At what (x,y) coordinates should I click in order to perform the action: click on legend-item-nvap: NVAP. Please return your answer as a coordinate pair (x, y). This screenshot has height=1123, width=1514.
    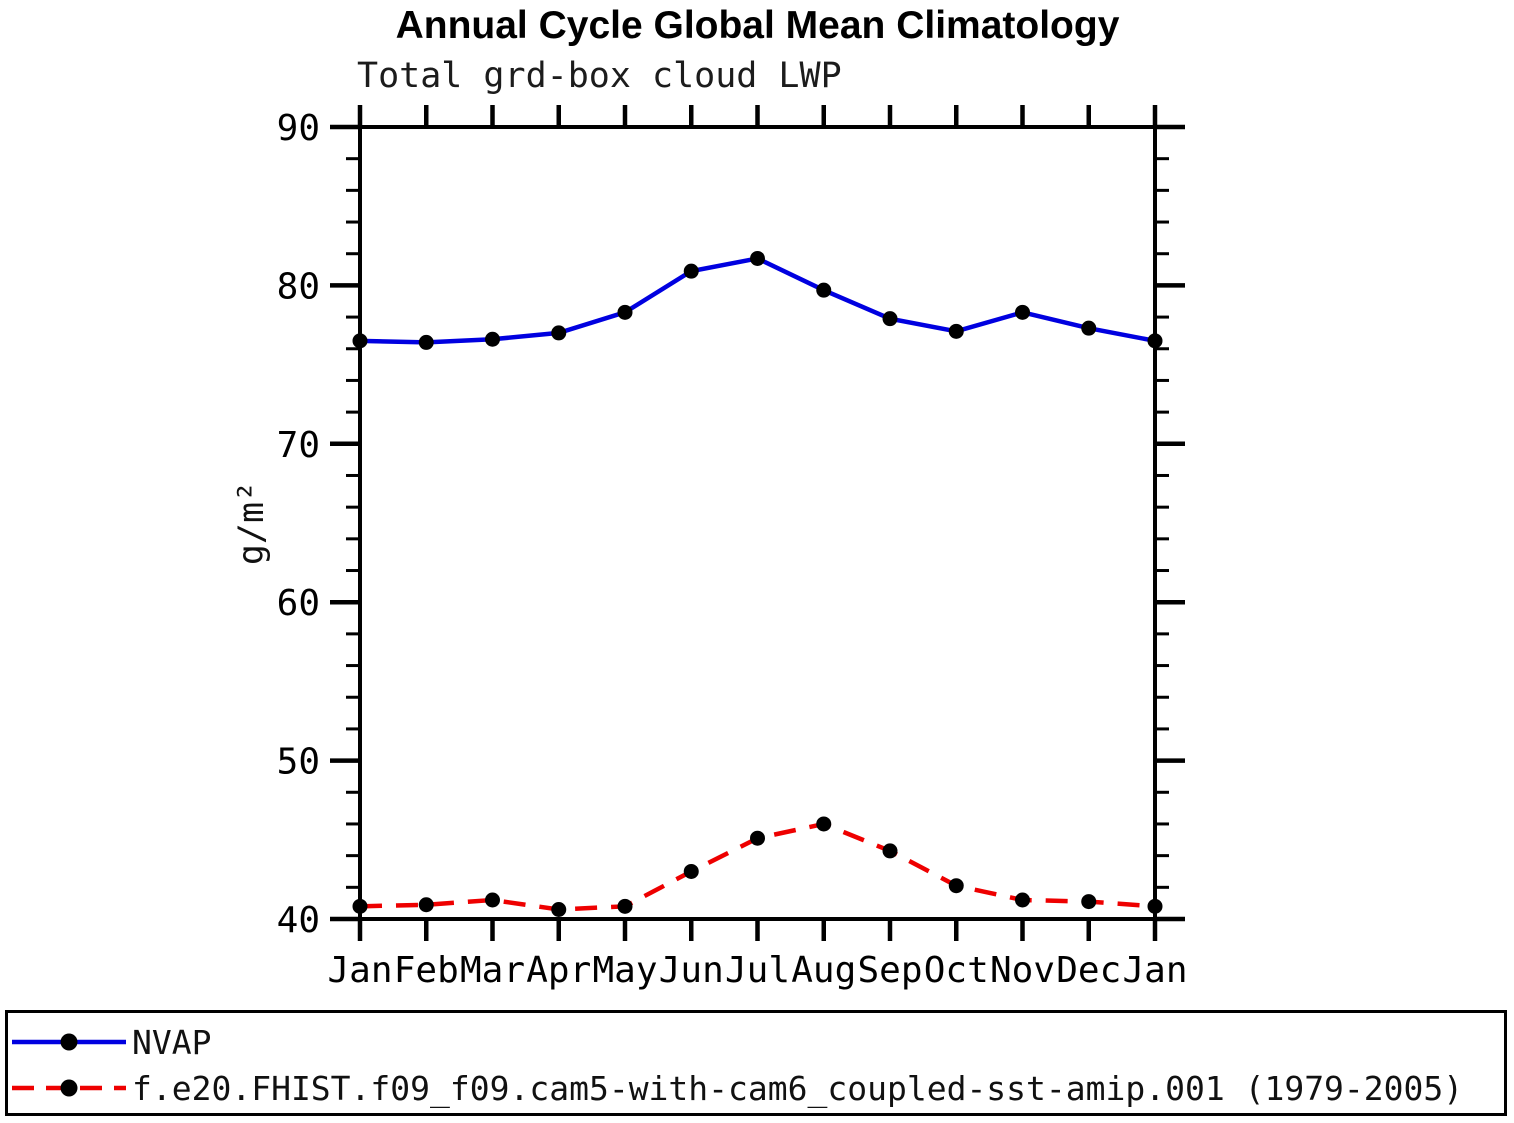
    Looking at the image, I should click on (111, 1042).